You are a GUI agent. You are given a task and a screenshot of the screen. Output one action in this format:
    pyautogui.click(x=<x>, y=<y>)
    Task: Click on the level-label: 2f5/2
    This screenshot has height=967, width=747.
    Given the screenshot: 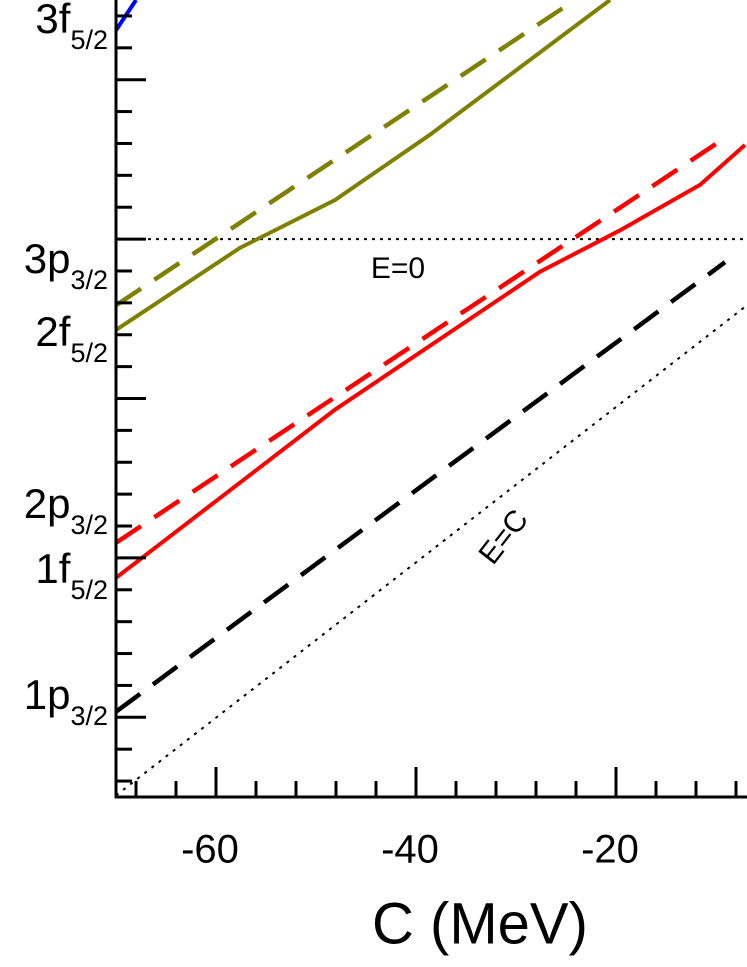 What is the action you would take?
    pyautogui.click(x=71, y=338)
    